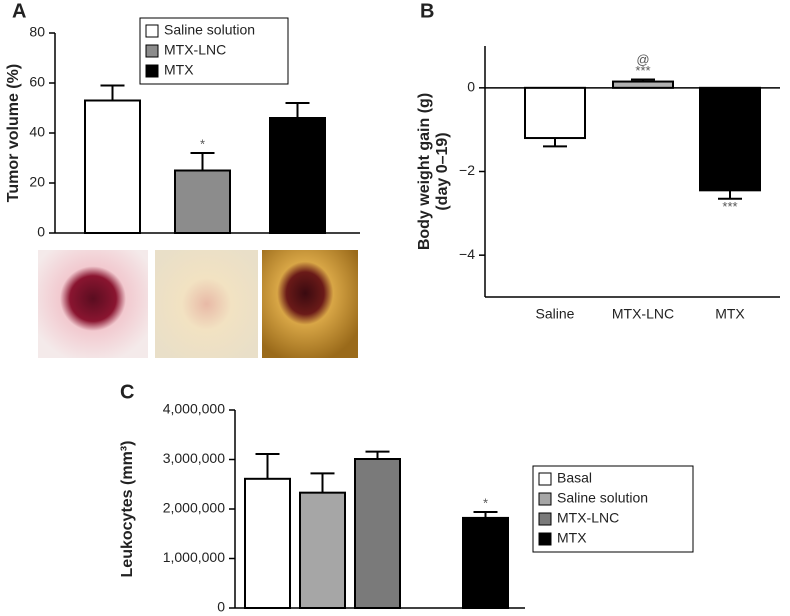  Describe the element at coordinates (427, 11) in the screenshot. I see `panel-label: B` at that location.